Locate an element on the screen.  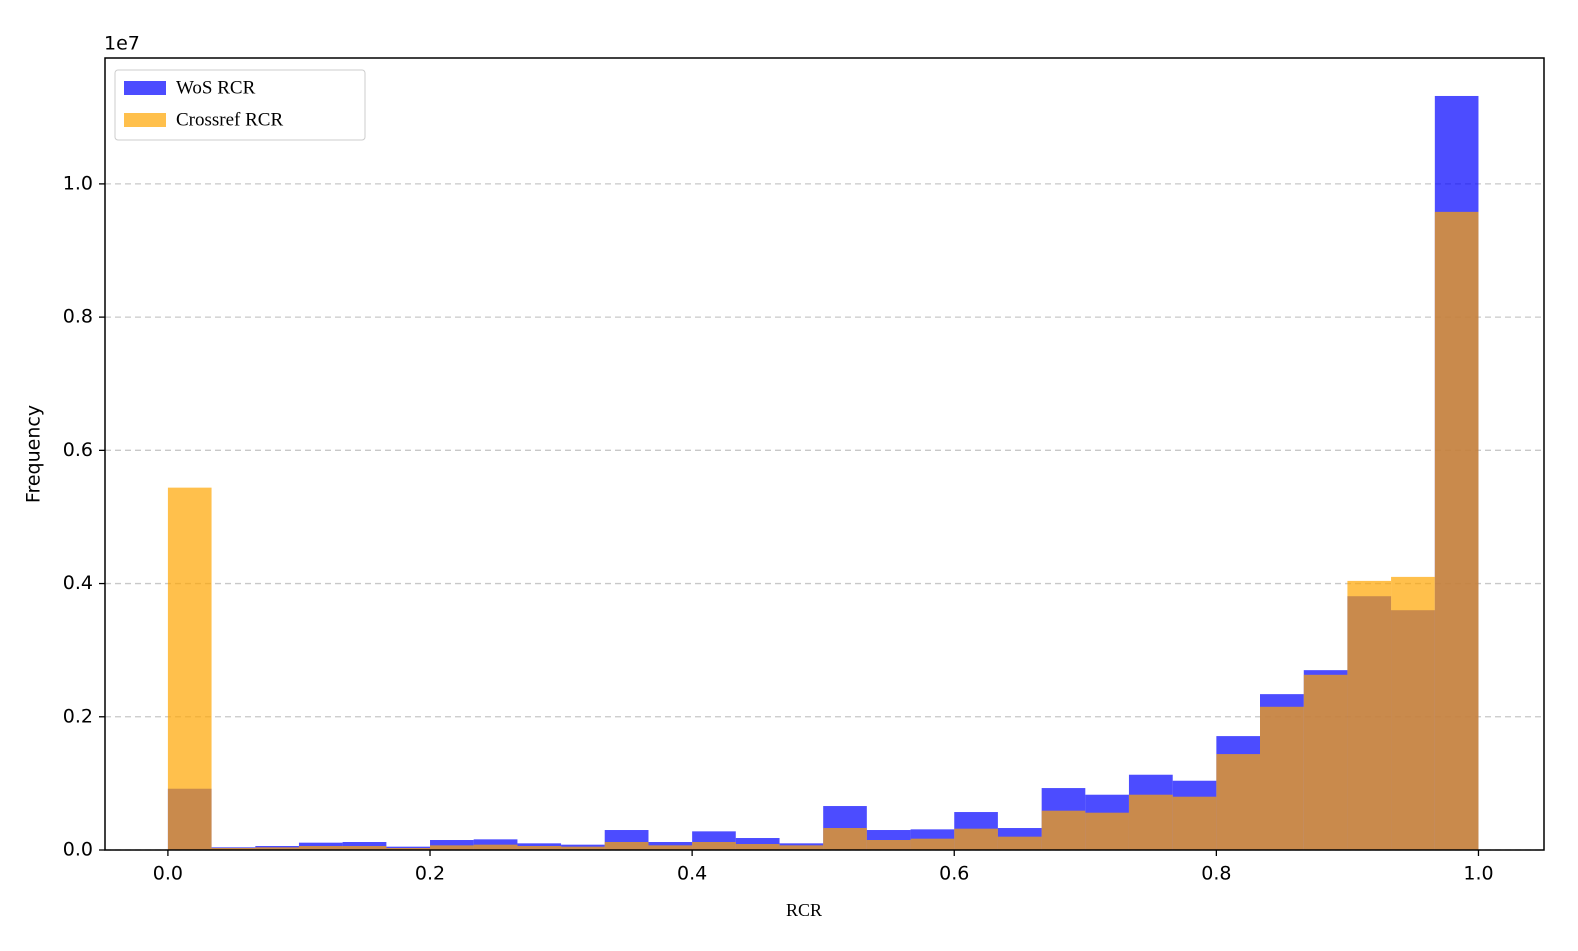
legend-label: WoS RCR is located at coordinates (216, 87).